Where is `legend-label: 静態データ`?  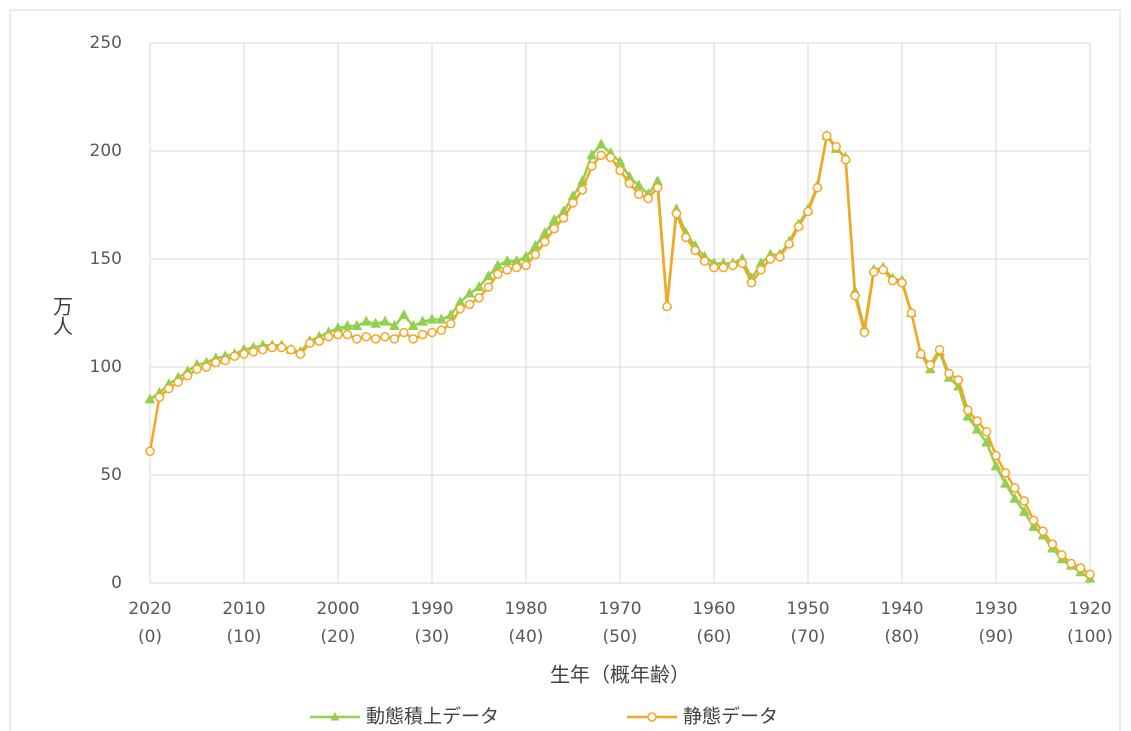 legend-label: 静態データ is located at coordinates (730, 717).